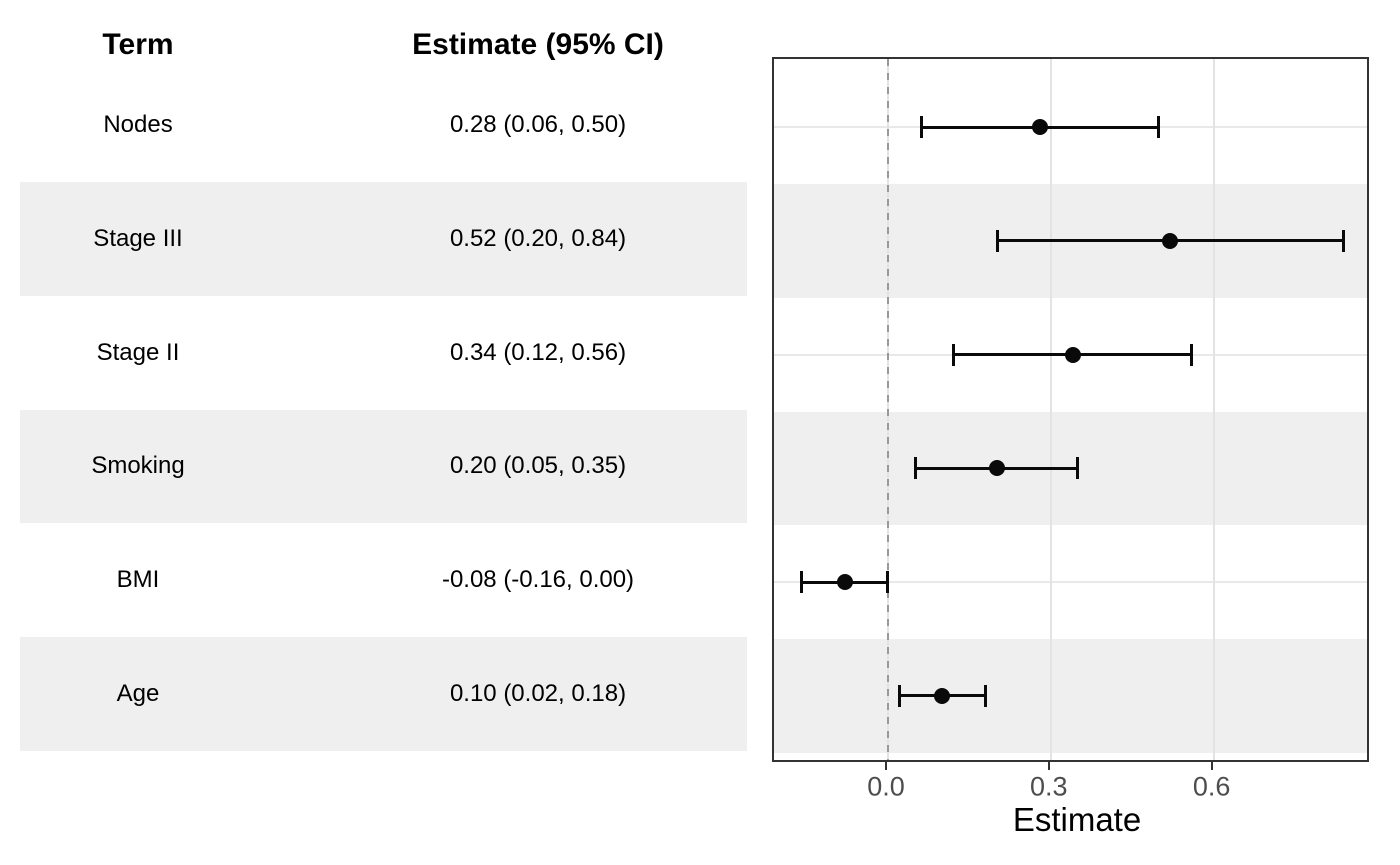  Describe the element at coordinates (138, 693) in the screenshot. I see `term-label: Age` at that location.